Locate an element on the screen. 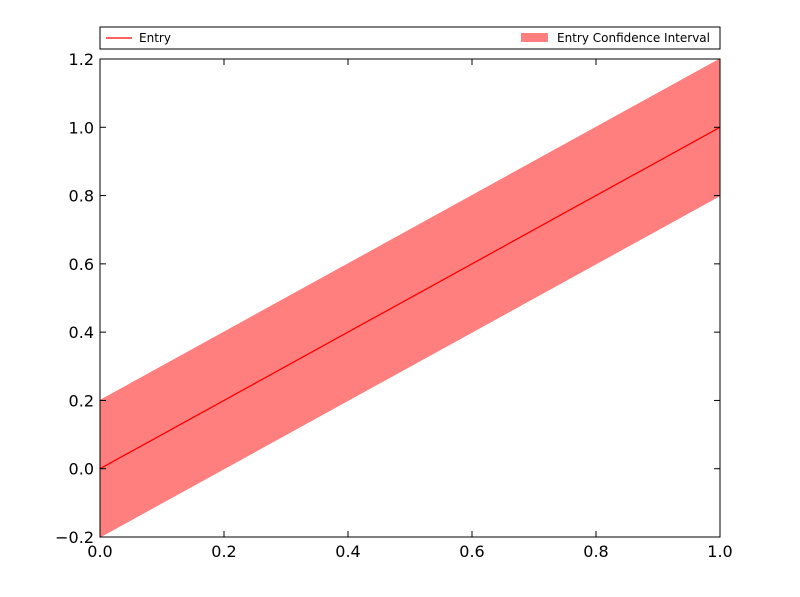 This screenshot has width=800, height=597. x-tick-labels: 0.0 0.2 0.4 0.6 0.8 1.0 is located at coordinates (409, 551).